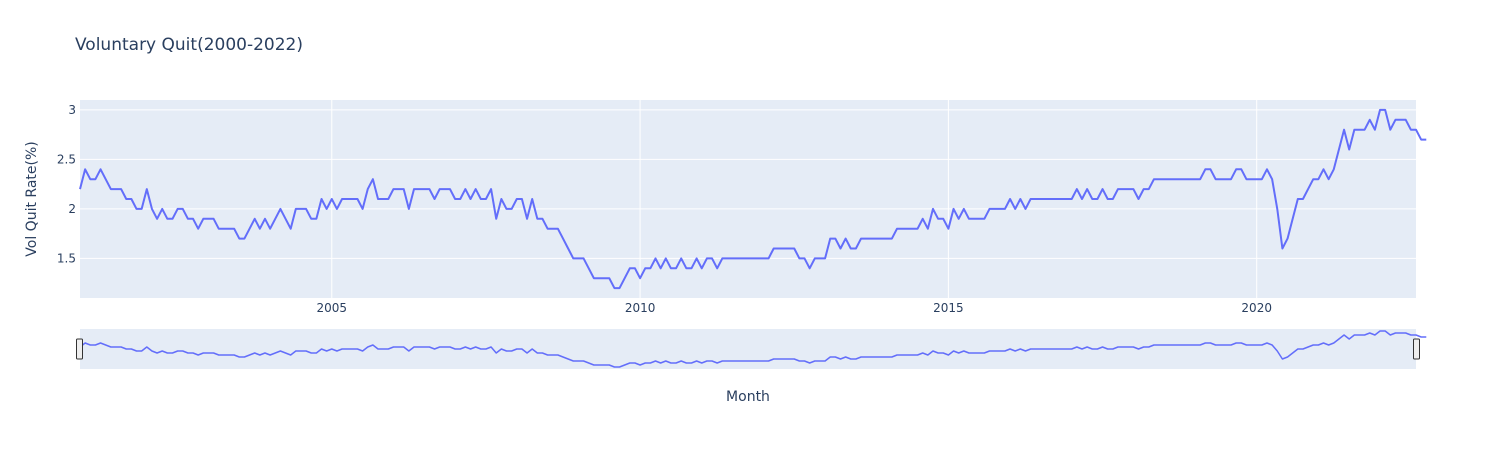 The width and height of the screenshot is (1496, 450). I want to click on x-tick-label: 2010, so click(640, 308).